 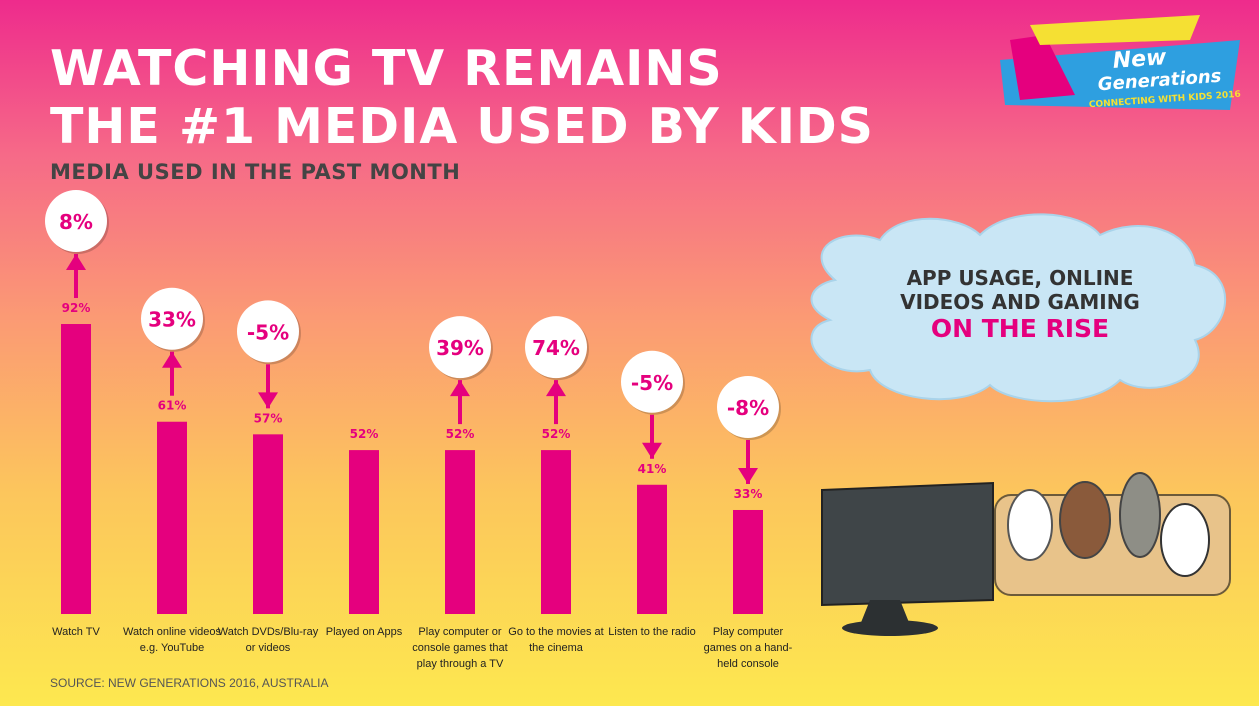 I want to click on title-line: THE #1 MEDIA USED BY KIDS, so click(x=462, y=126).